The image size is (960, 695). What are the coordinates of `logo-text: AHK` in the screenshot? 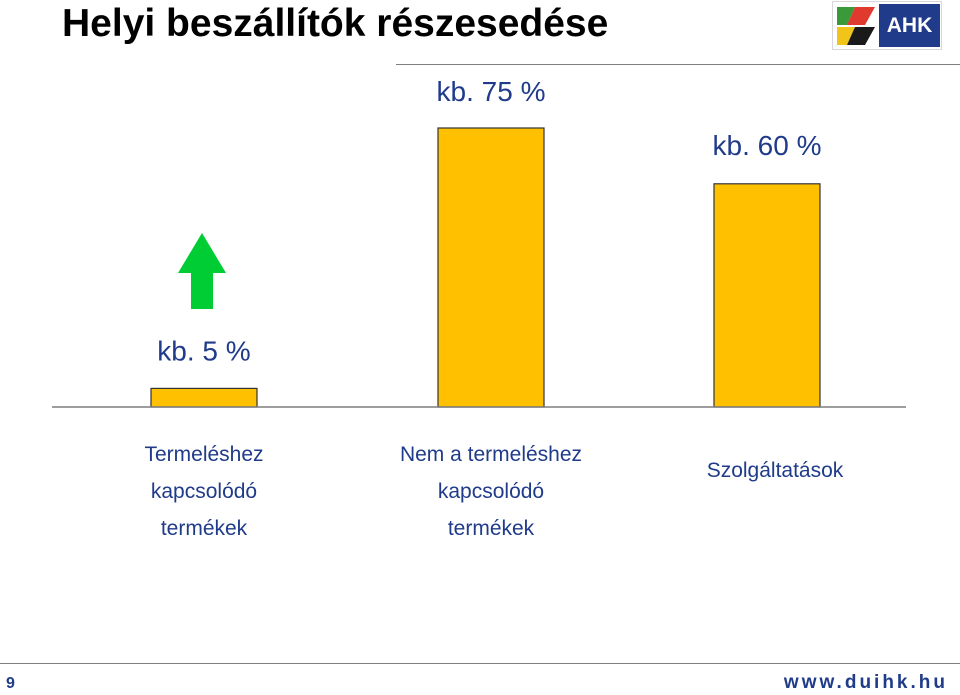 It's located at (909, 25).